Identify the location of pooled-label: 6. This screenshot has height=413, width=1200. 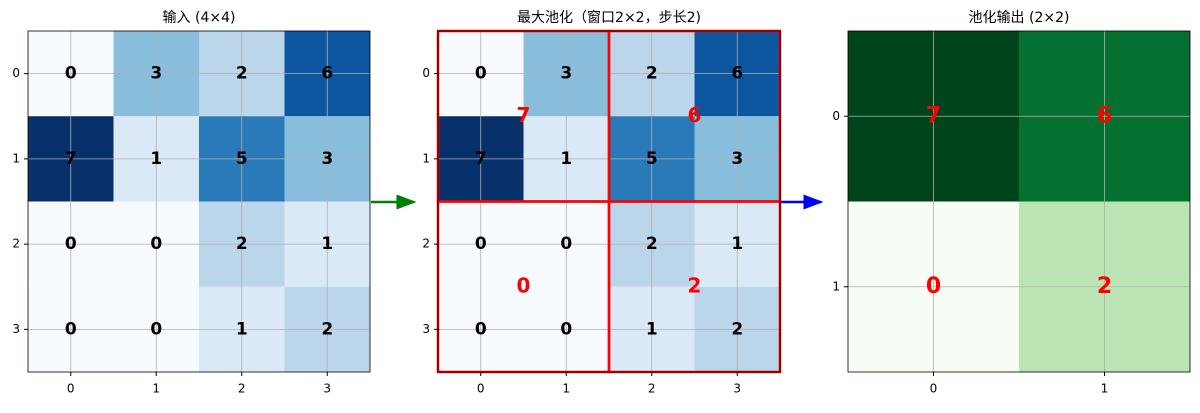
(695, 115).